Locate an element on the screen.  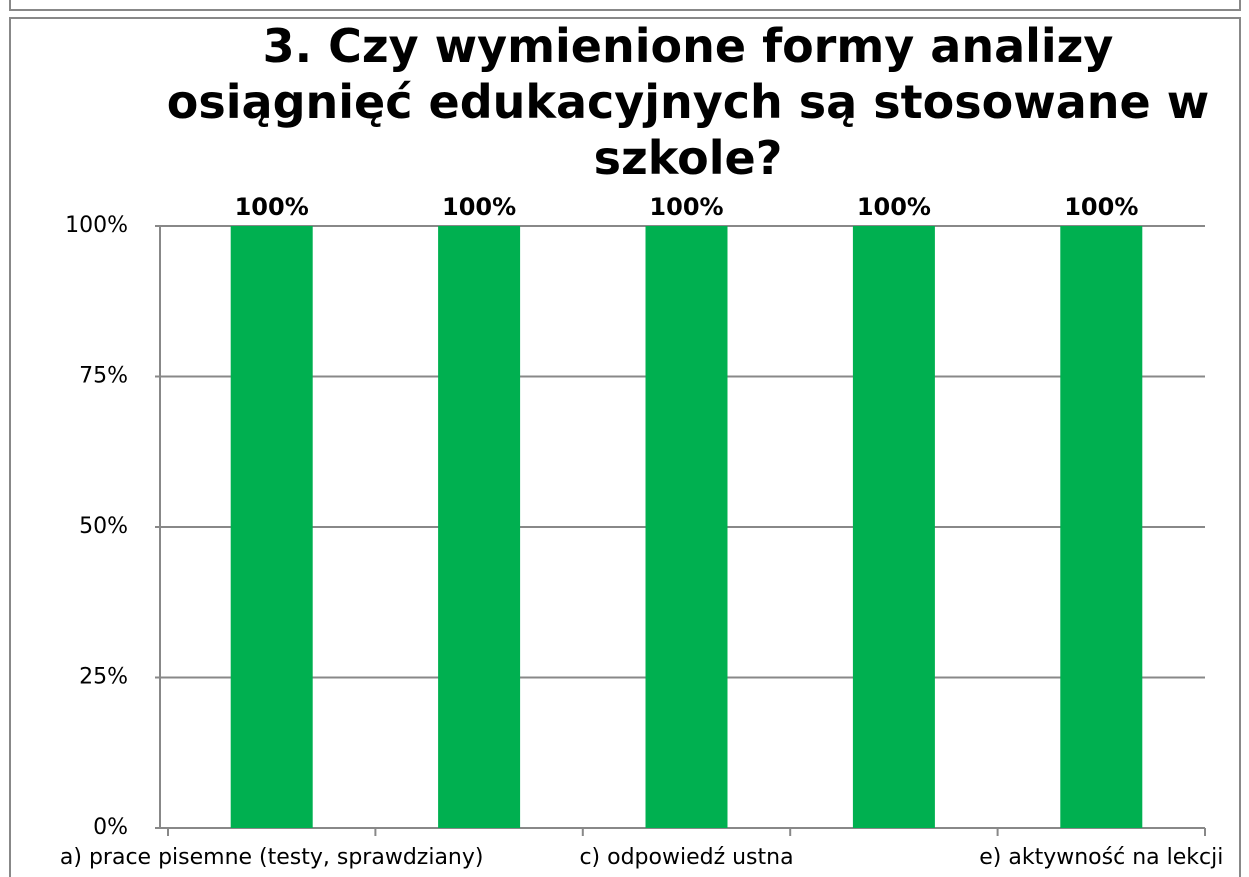
x-tick-label: a) prace pisemne (testy, sprawdziany) is located at coordinates (272, 857).